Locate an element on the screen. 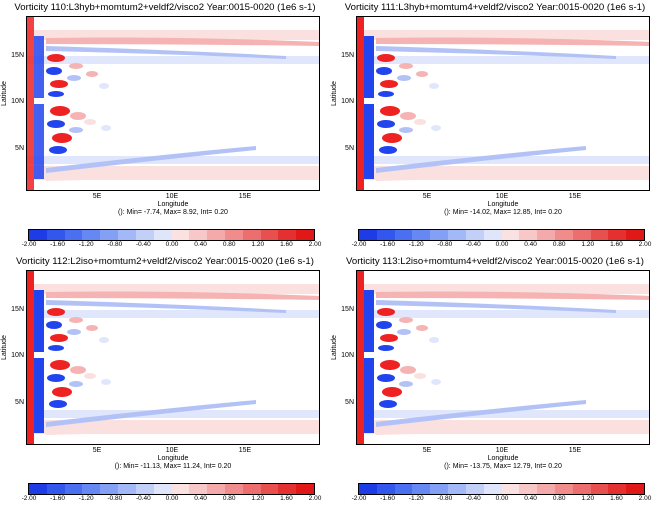 This screenshot has height=507, width=659. y-tick-10n: 10N is located at coordinates (347, 355).